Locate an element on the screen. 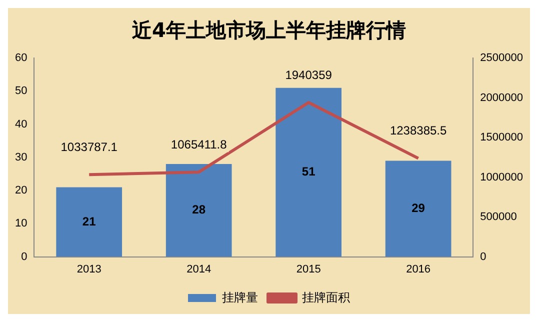 The width and height of the screenshot is (538, 322). y-tick-label: 30 is located at coordinates (21, 157).